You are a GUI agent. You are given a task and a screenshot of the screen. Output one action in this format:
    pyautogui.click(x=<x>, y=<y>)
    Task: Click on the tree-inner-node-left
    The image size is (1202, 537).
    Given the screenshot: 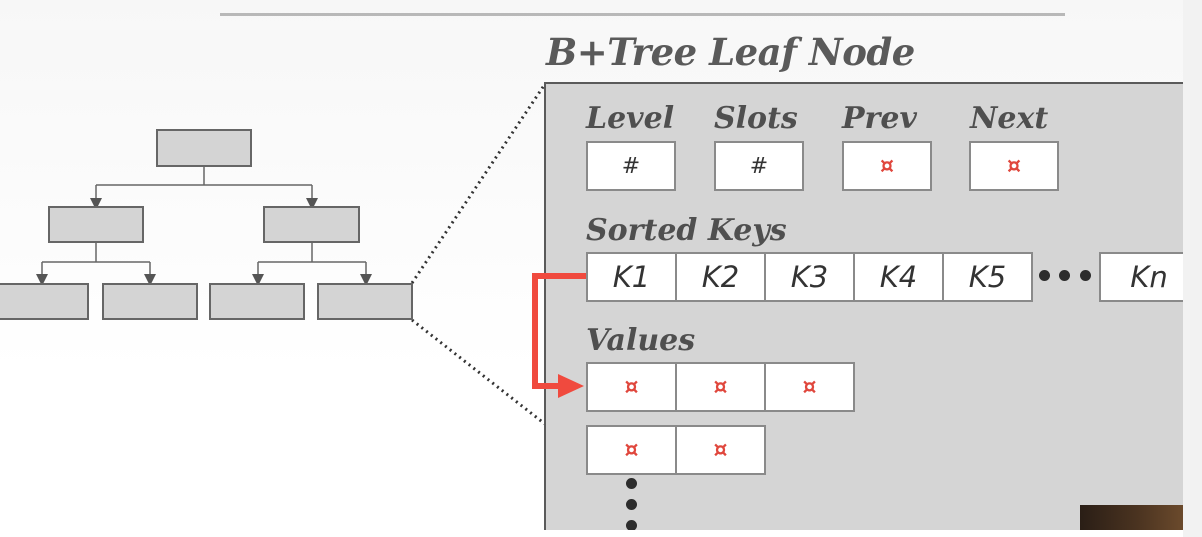 What is the action you would take?
    pyautogui.click(x=96, y=224)
    